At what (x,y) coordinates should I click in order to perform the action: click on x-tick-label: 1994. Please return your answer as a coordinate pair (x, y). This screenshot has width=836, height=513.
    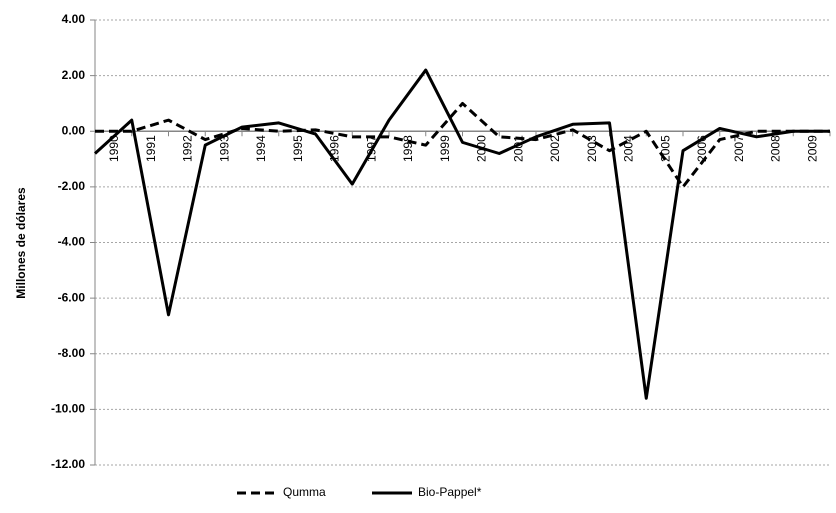
    Looking at the image, I should click on (261, 148).